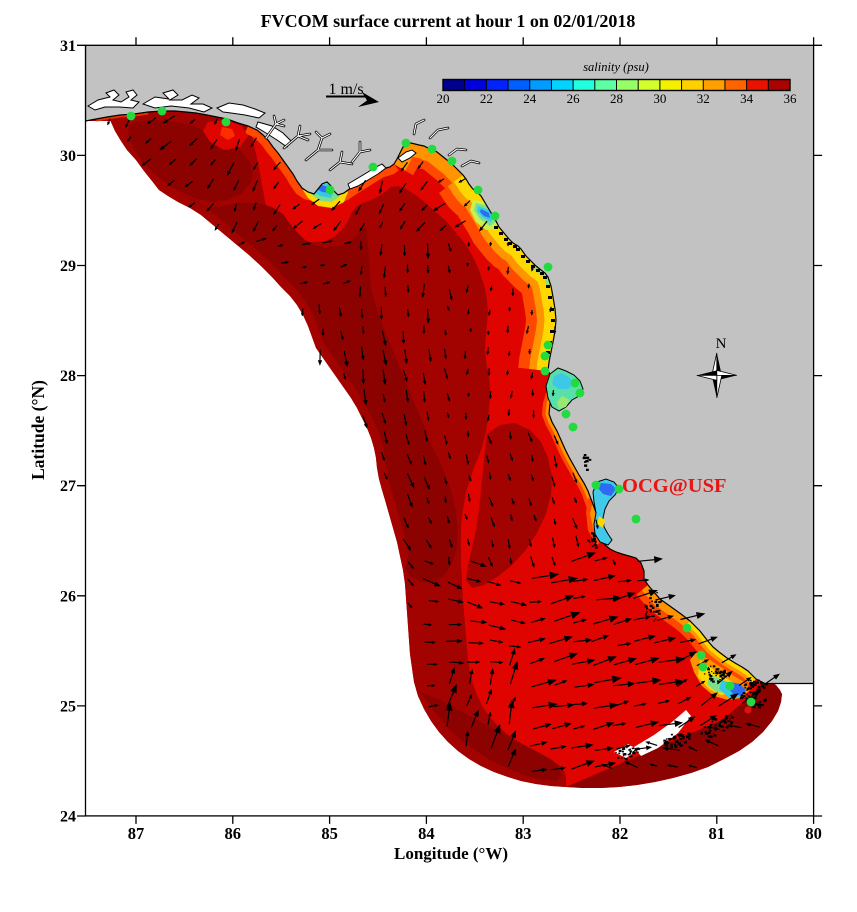 The height and width of the screenshot is (912, 857). Describe the element at coordinates (523, 833) in the screenshot. I see `svg-text: 83` at that location.